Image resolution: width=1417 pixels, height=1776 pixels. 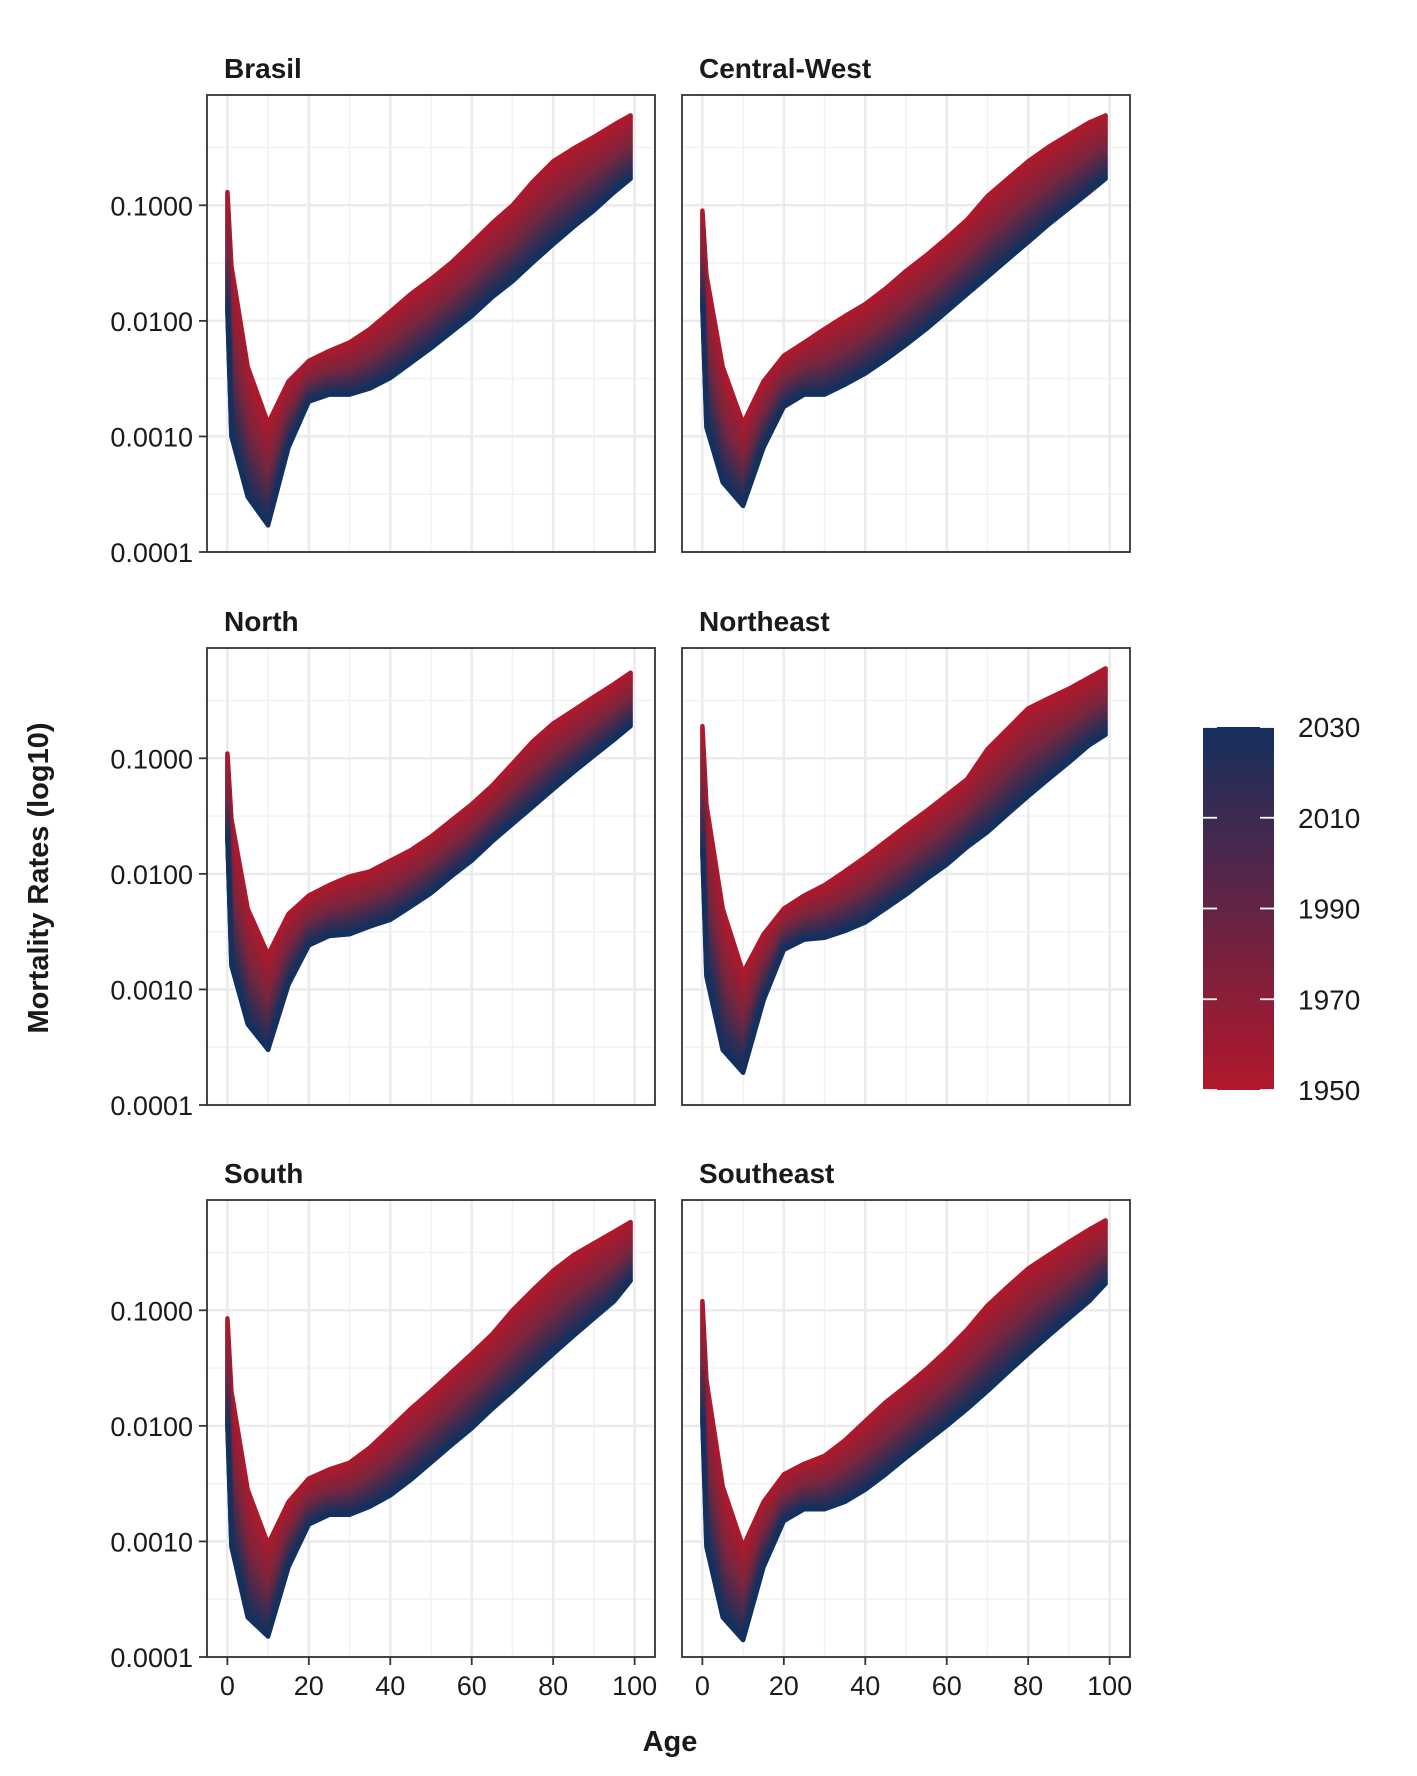 I want to click on panel-brasil: Brasil 0.0001 0.0010 0.0100 0.1000, so click(x=383, y=310).